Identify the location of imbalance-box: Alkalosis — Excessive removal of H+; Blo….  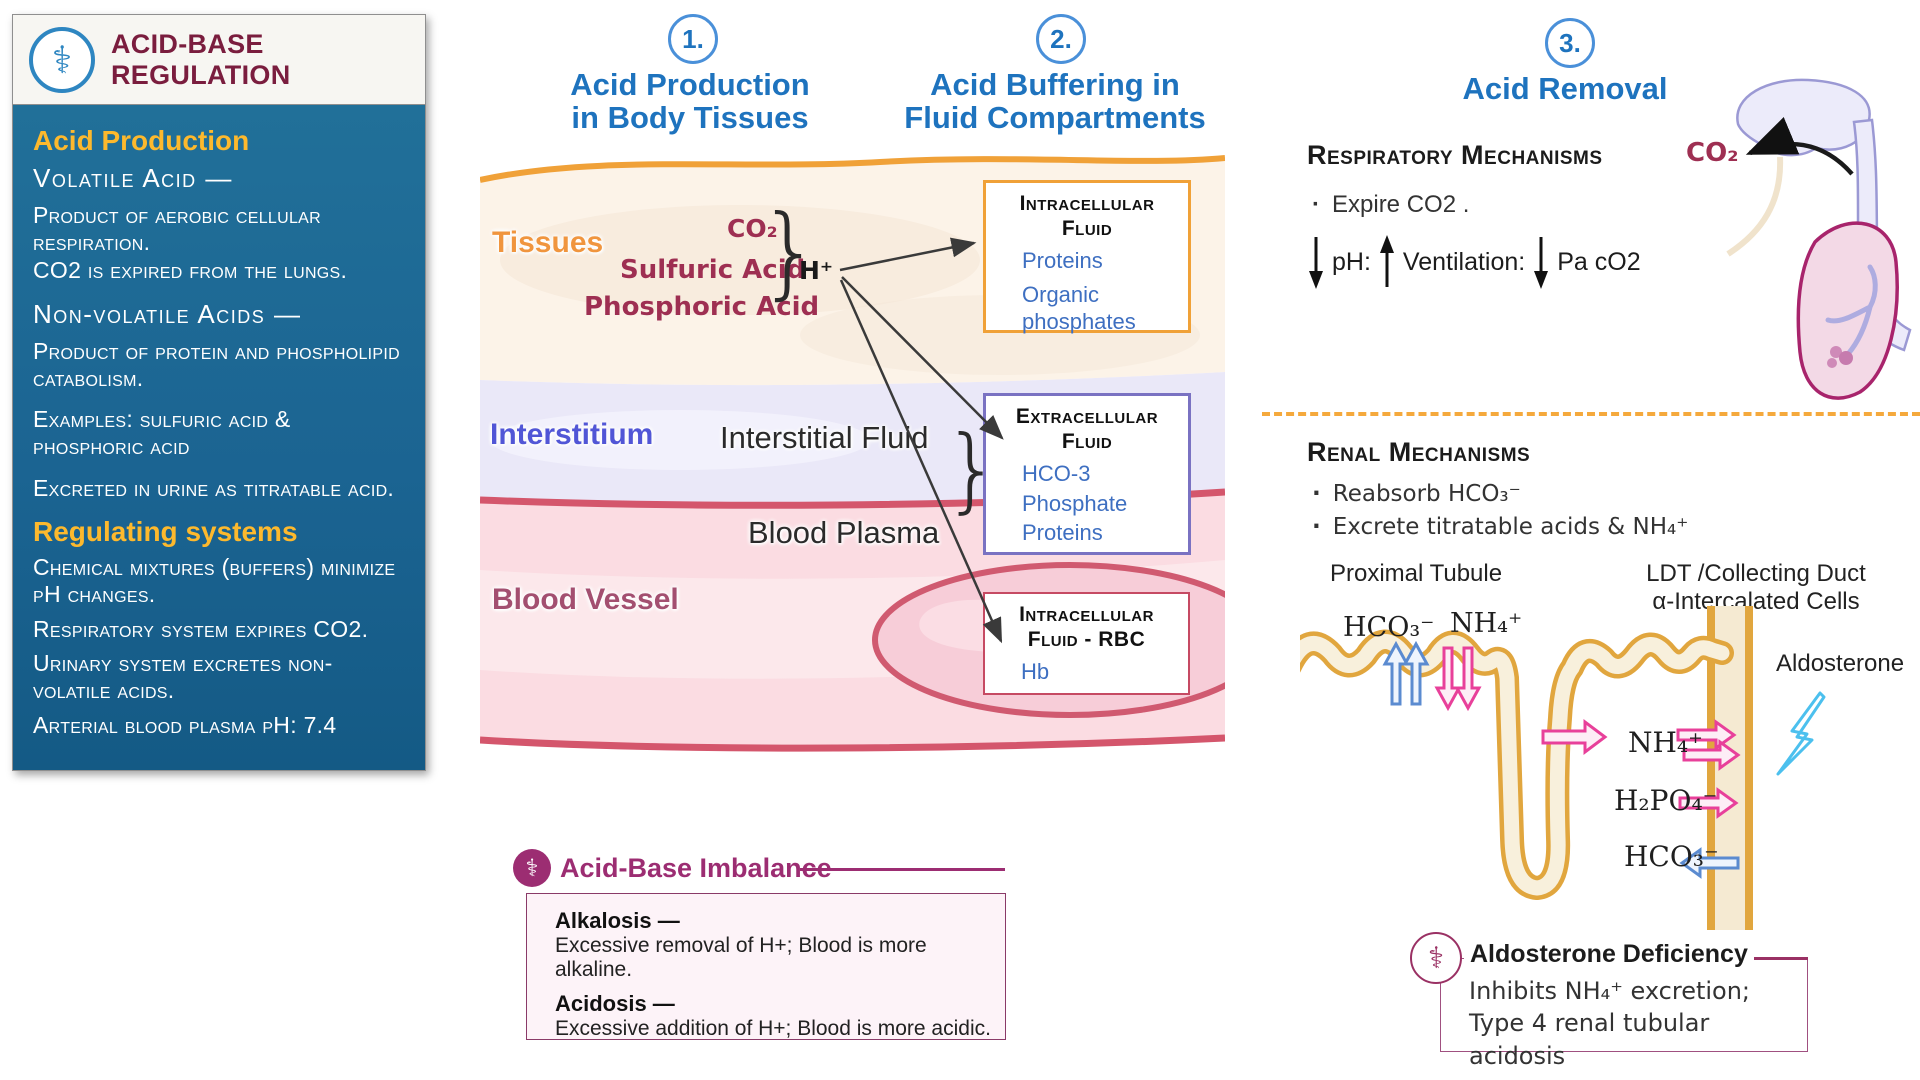
(766, 966).